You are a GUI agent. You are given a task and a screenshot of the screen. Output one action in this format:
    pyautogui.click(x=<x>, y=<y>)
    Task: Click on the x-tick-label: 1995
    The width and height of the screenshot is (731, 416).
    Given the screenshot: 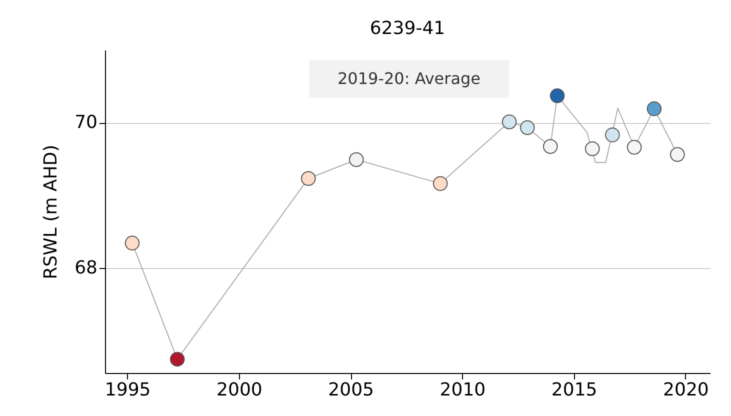 What is the action you would take?
    pyautogui.click(x=127, y=390)
    